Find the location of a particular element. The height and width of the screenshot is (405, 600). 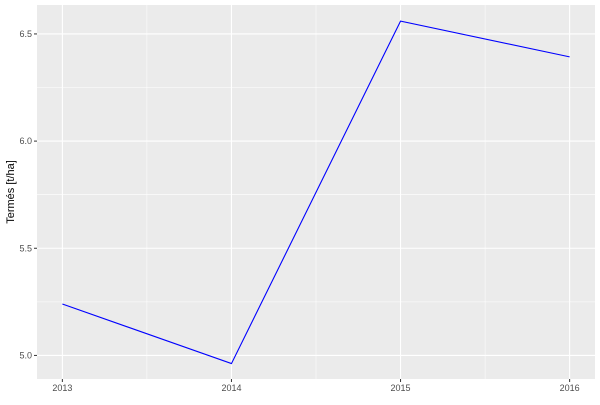

y-axis-label: Termés [t/ha] is located at coordinates (11, 192).